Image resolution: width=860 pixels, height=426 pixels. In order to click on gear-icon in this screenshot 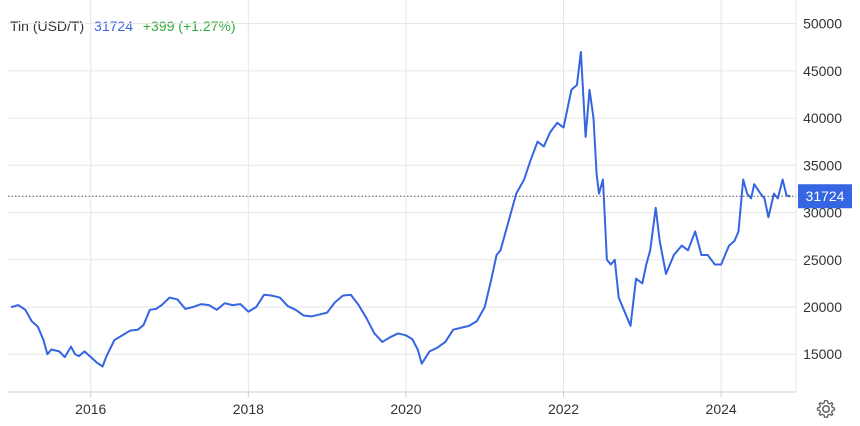, I will do `click(826, 408)`.